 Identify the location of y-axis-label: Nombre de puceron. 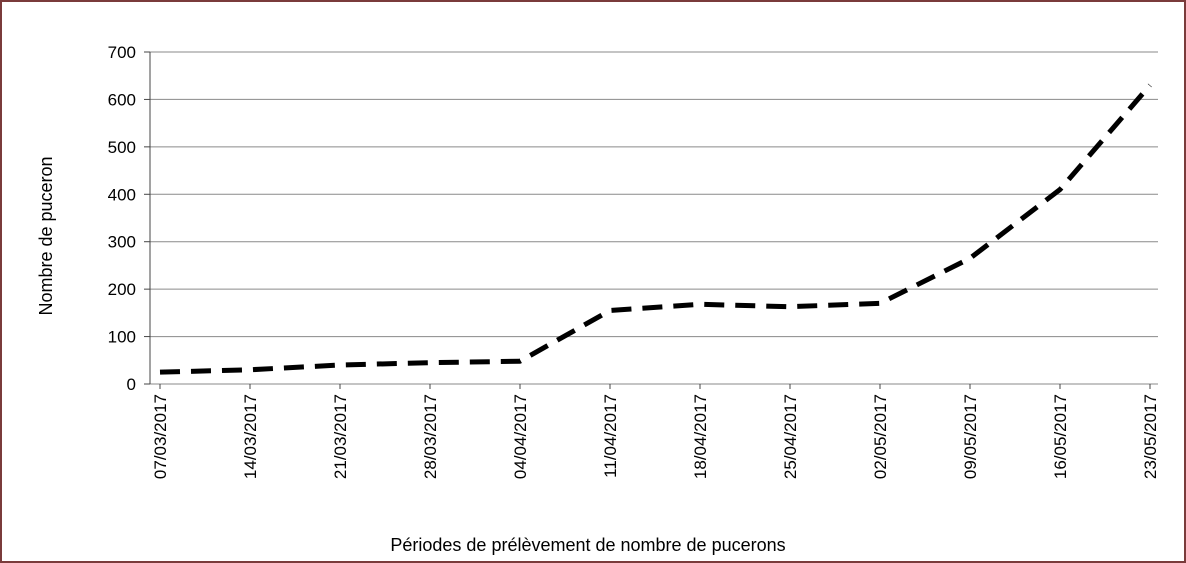
(46, 235).